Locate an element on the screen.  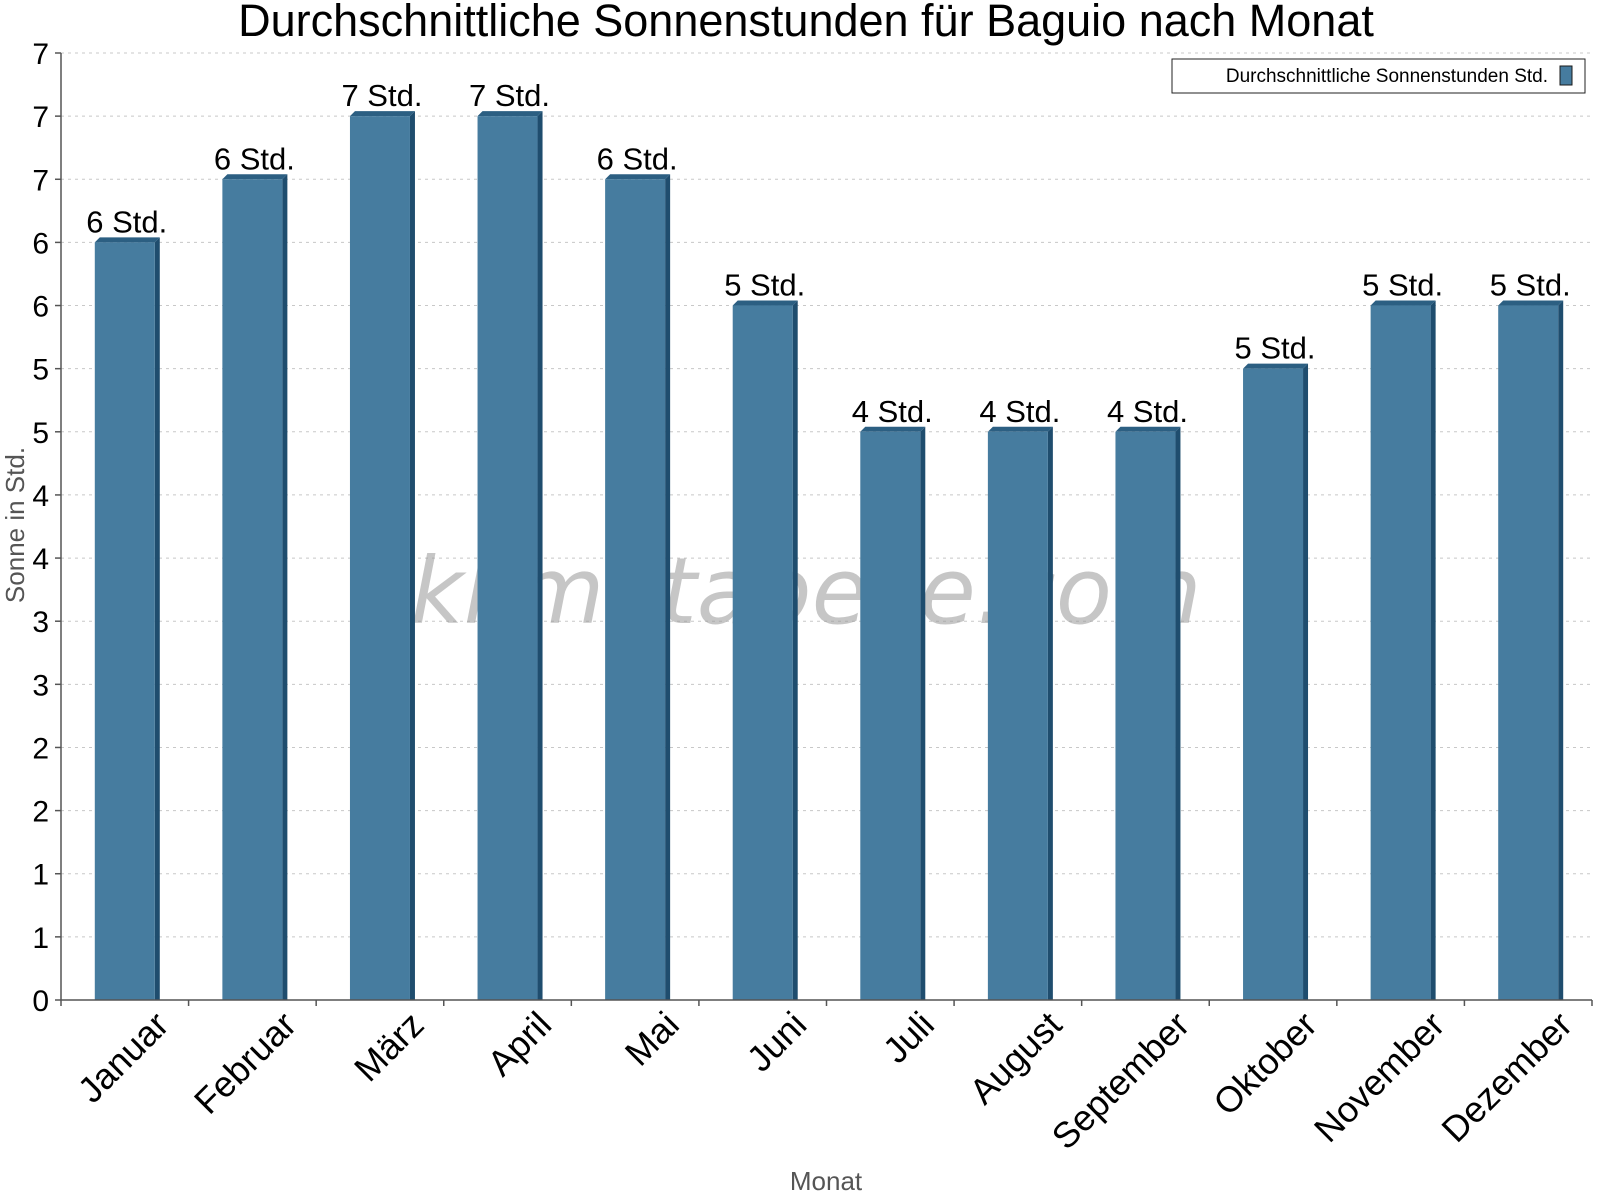
legend-swatch is located at coordinates (1566, 75).